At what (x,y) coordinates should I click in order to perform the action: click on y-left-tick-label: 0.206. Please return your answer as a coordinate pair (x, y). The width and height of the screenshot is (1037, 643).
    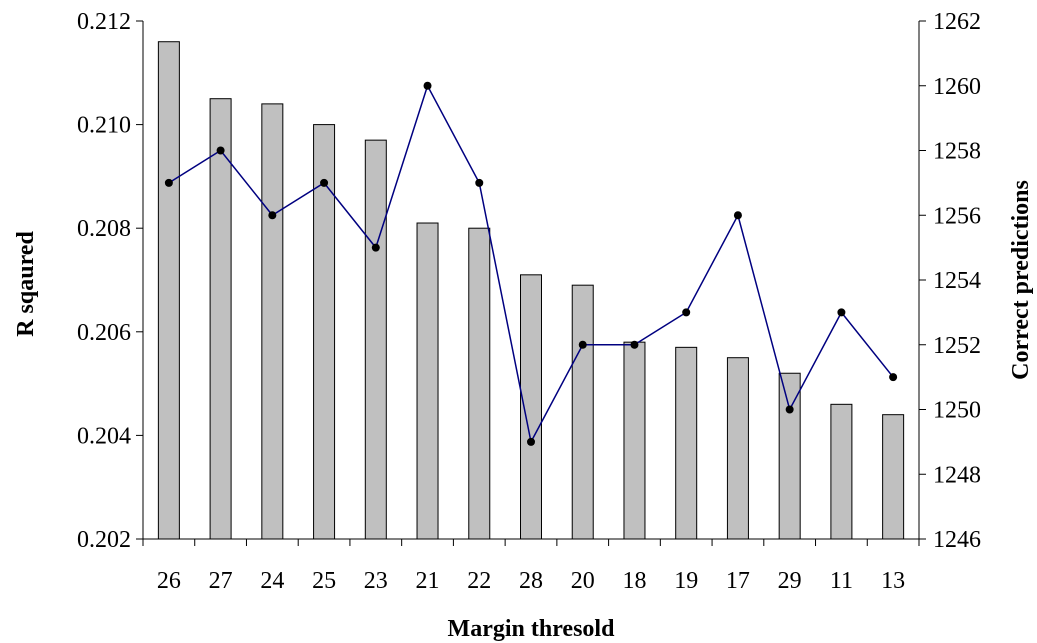
    Looking at the image, I should click on (104, 333).